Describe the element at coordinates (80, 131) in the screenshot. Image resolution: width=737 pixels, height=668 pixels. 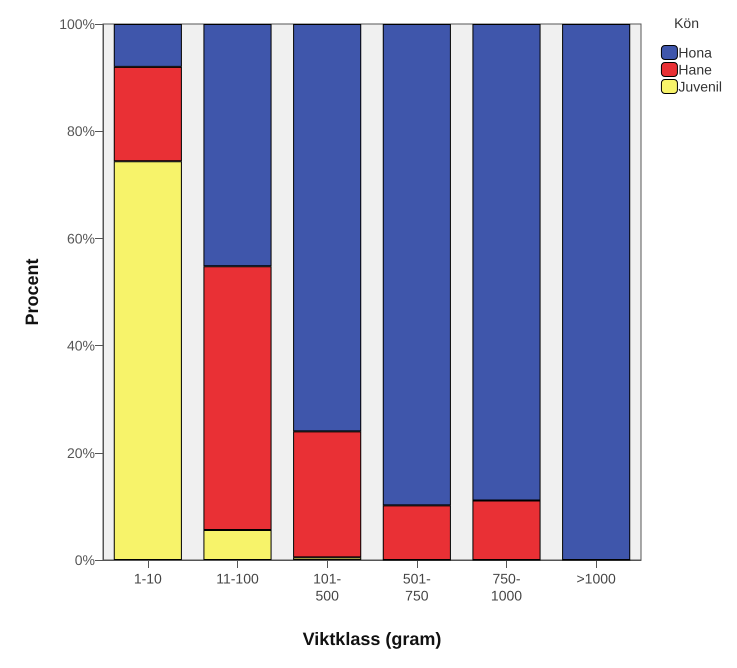
I see `y-tick-label: 80%` at that location.